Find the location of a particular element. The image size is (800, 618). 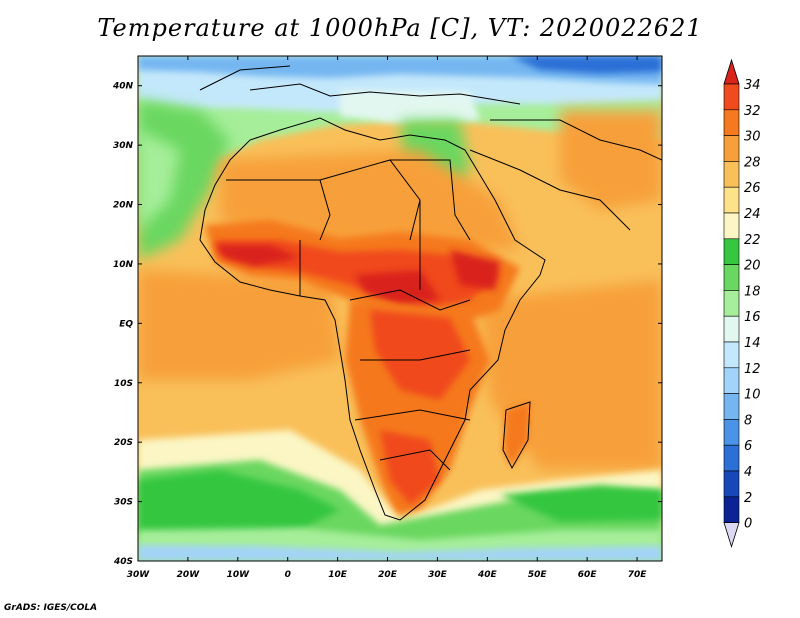

colorbar-level-label: 26 is located at coordinates (752, 188).